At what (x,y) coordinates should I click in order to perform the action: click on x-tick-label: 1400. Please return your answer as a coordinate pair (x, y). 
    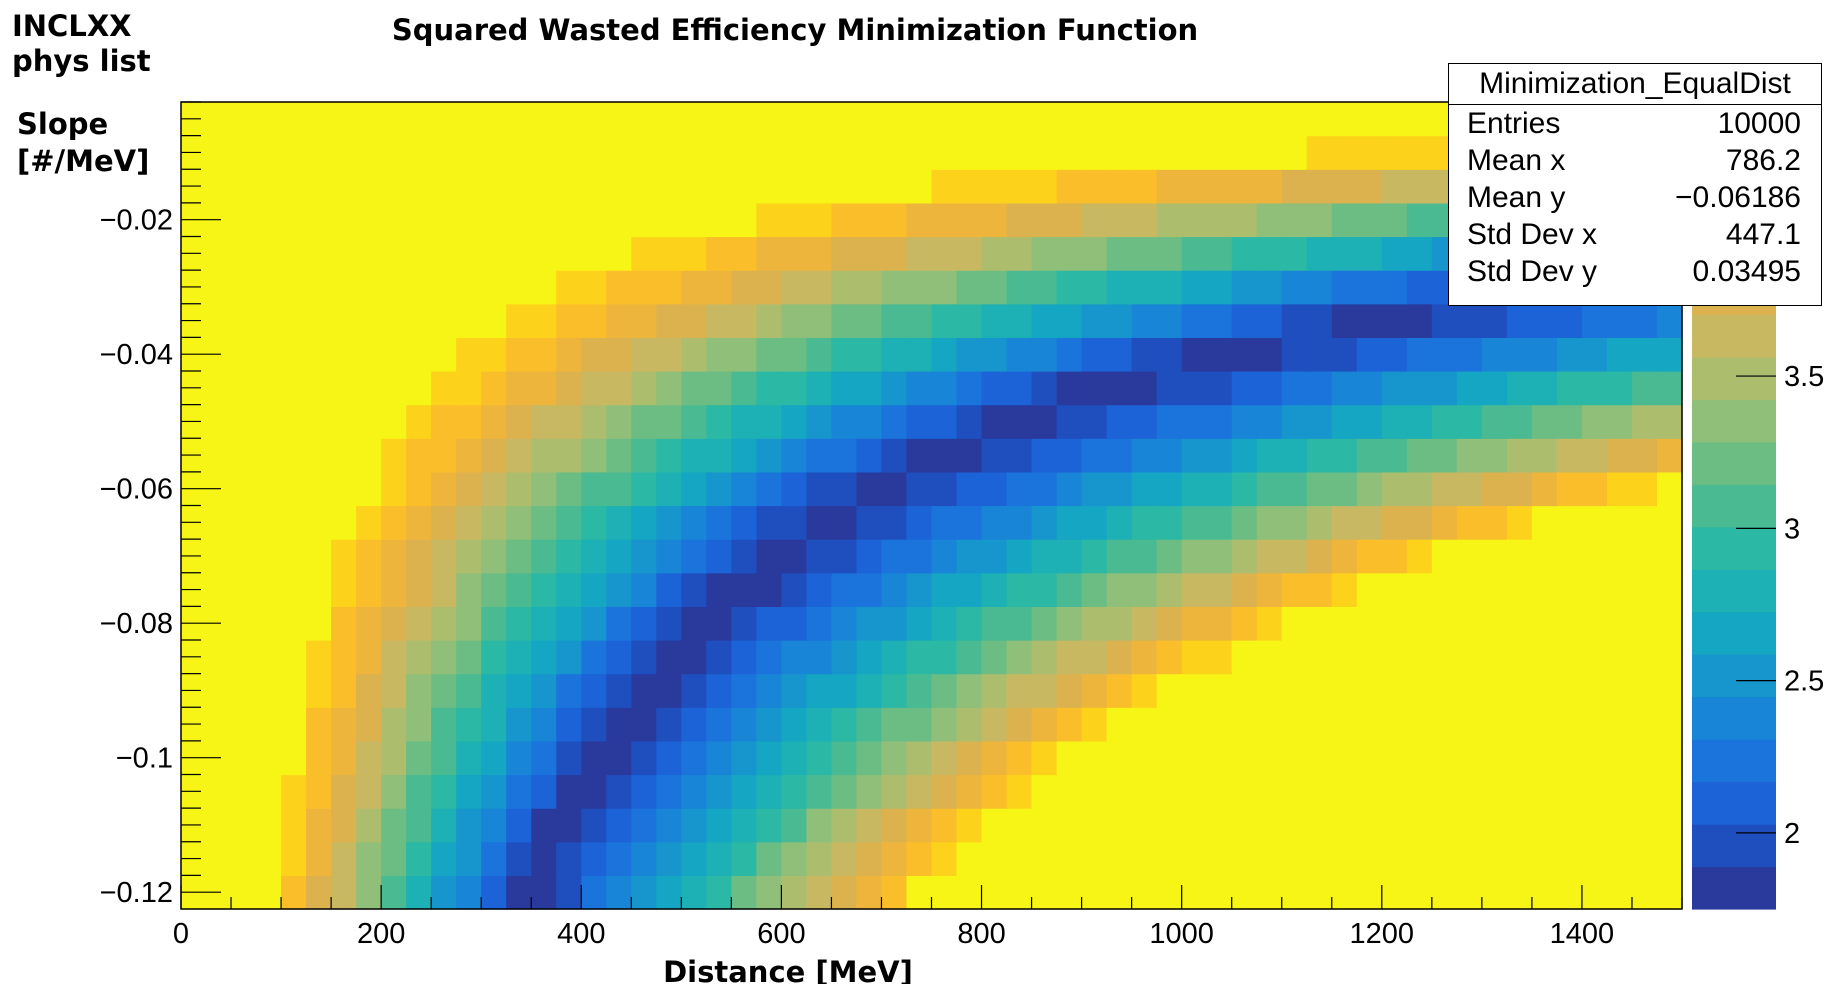
    Looking at the image, I should click on (1582, 934).